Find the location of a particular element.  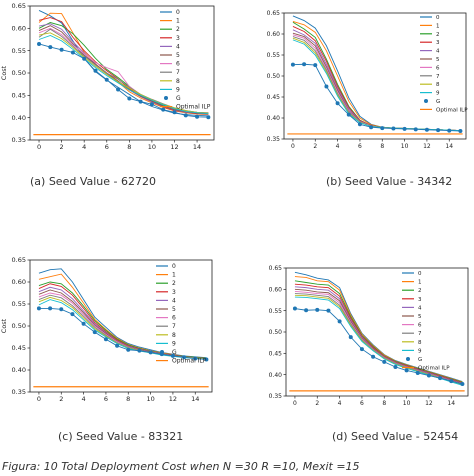

x-tick-label: 12 is located at coordinates (174, 146).